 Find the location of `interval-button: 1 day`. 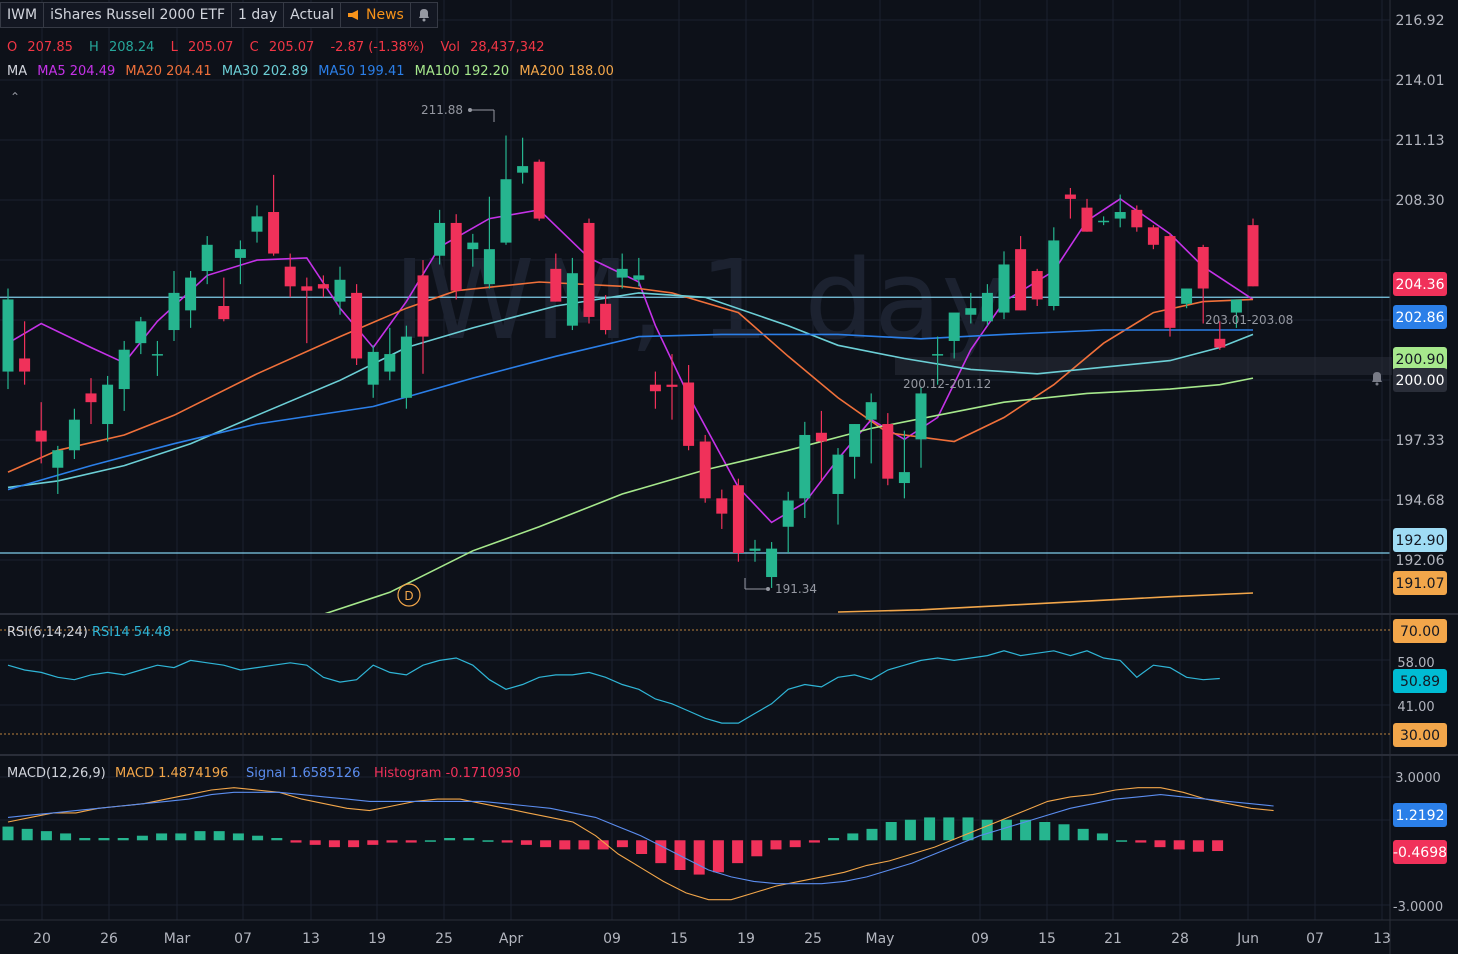

interval-button: 1 day is located at coordinates (258, 15).